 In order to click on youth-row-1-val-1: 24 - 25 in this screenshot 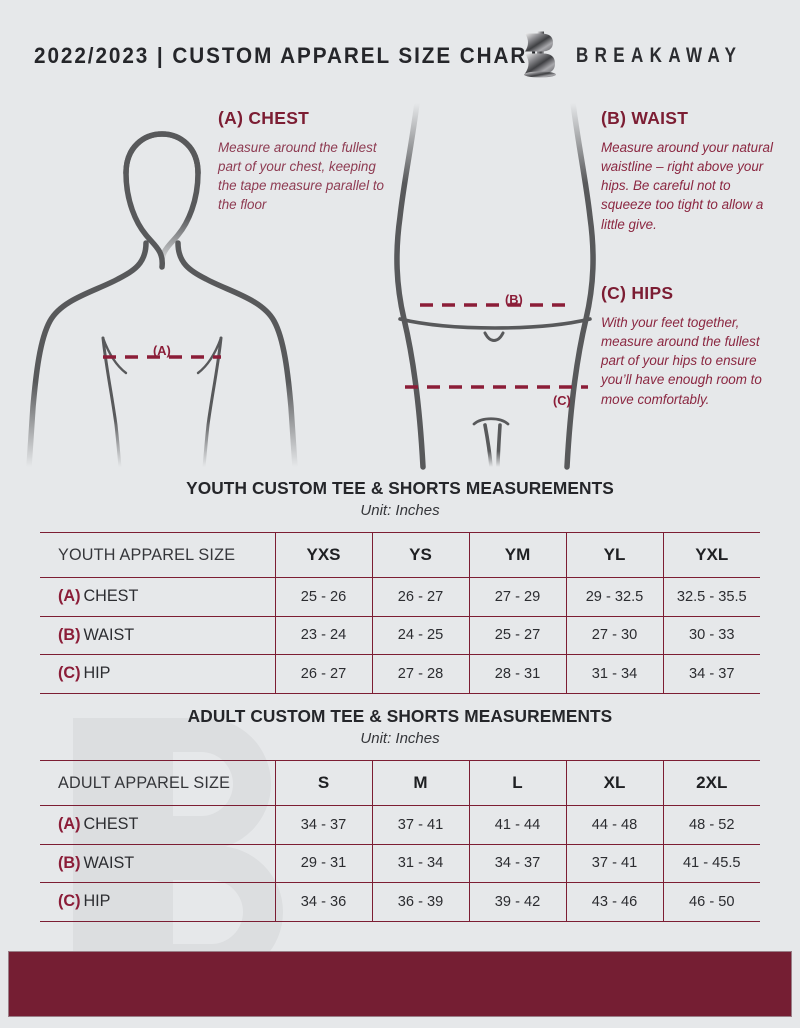, I will do `click(420, 635)`.